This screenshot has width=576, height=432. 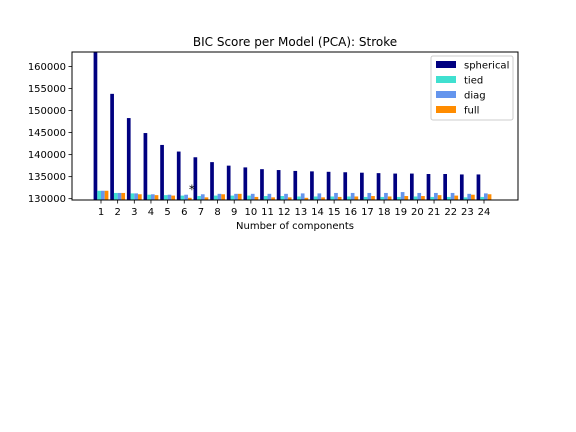 What do you see at coordinates (446, 79) in the screenshot?
I see `legend-swatch-tied` at bounding box center [446, 79].